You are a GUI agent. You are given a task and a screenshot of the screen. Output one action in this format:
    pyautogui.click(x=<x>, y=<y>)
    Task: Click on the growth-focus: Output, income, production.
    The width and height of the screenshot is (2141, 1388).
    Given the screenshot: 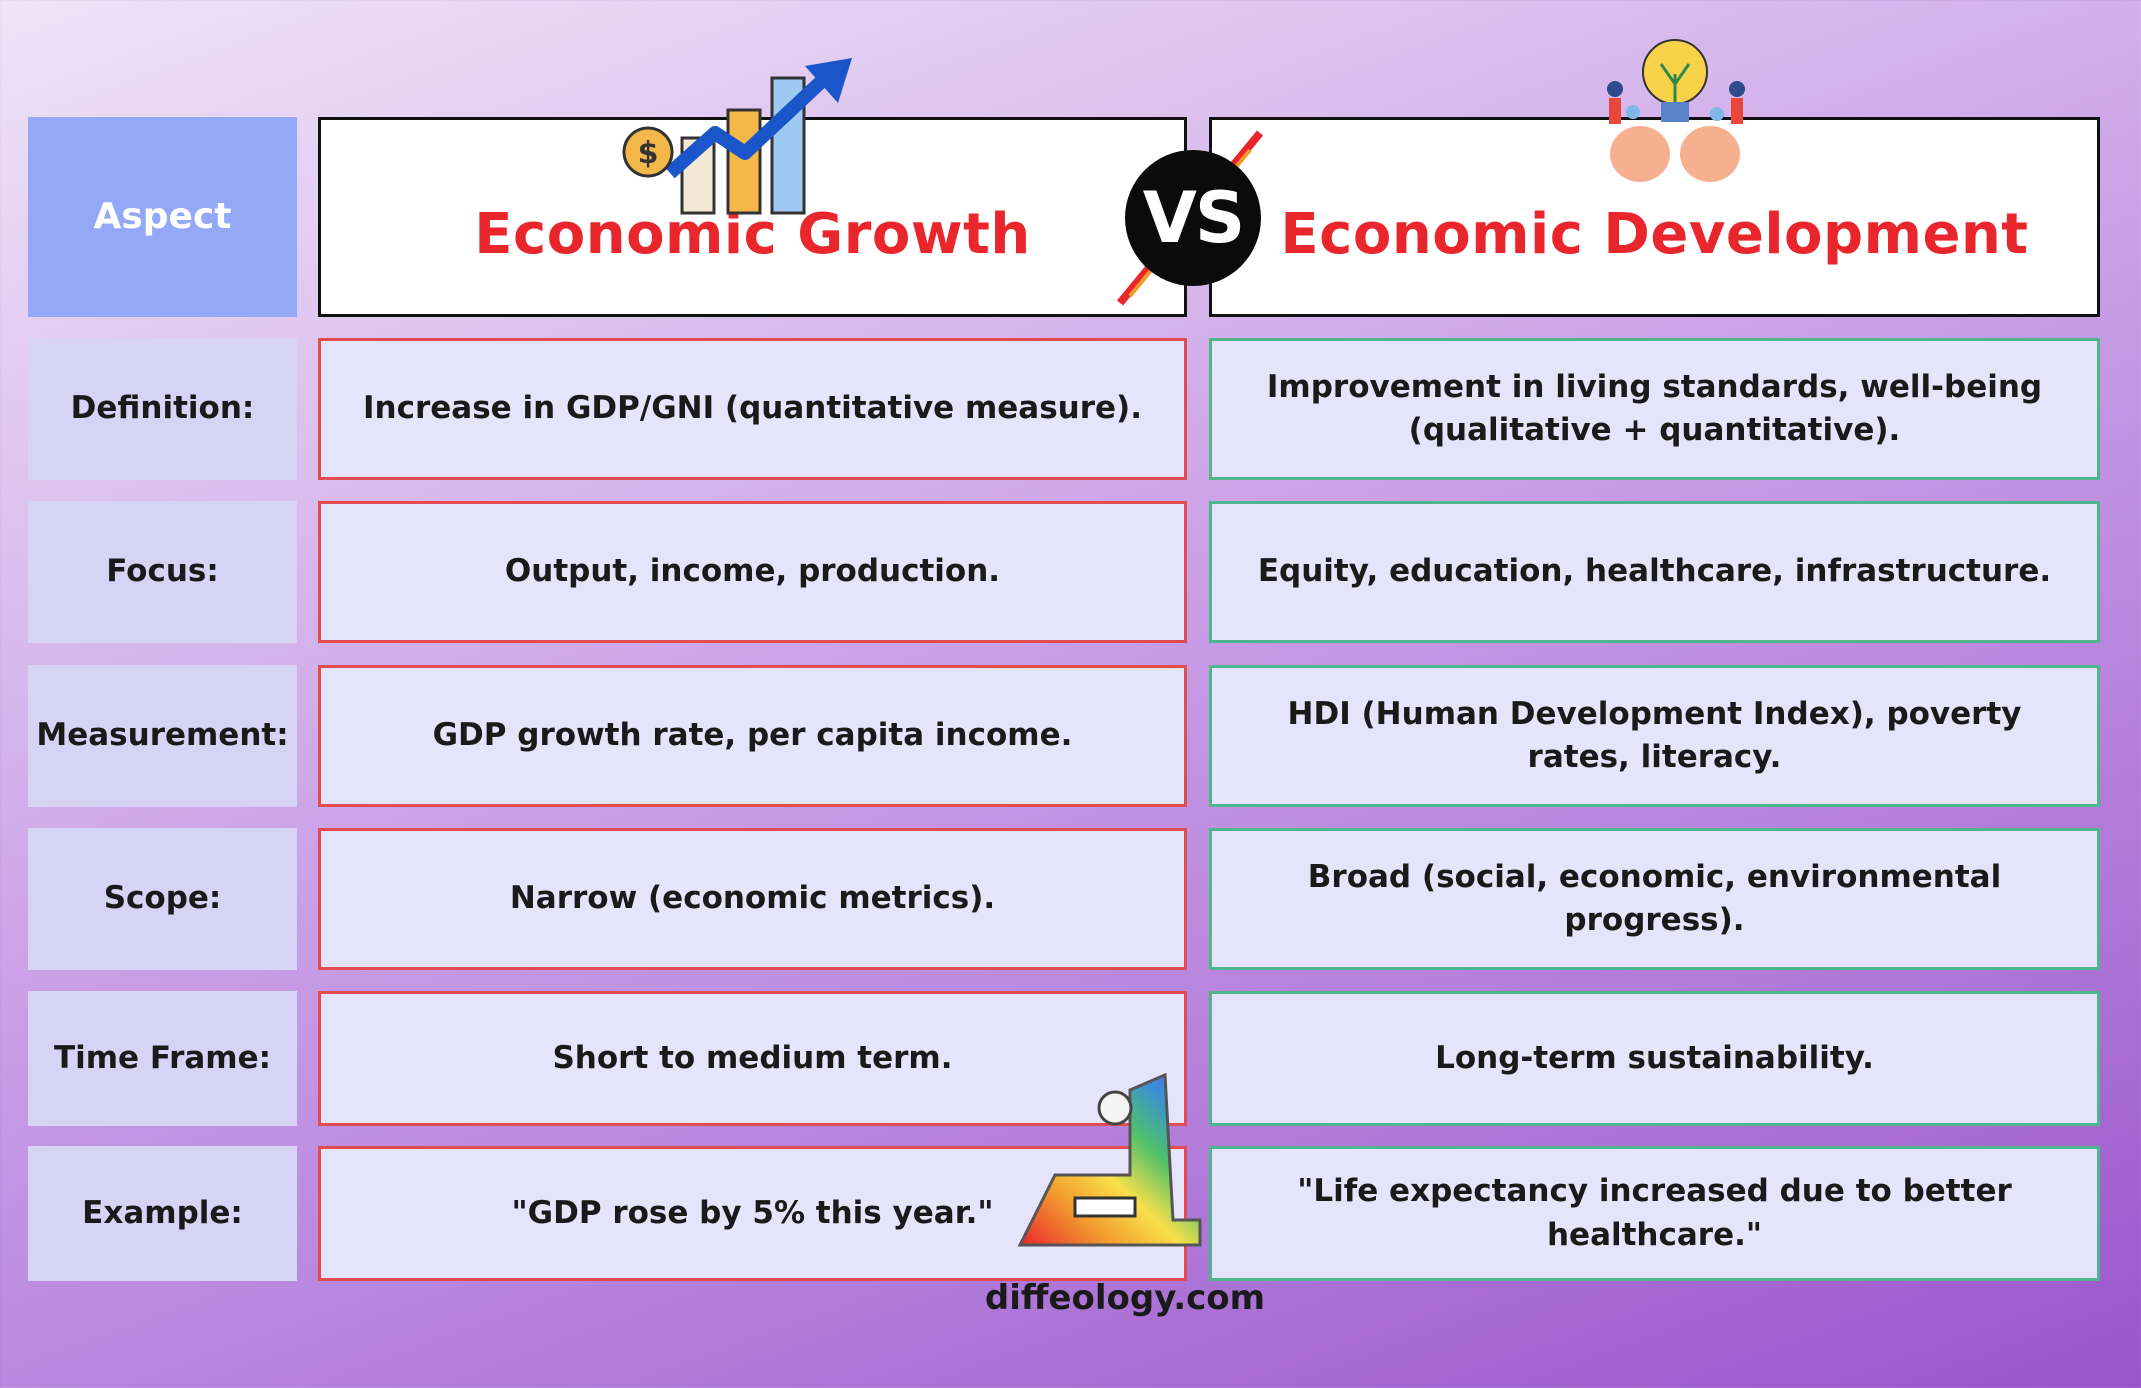 What is the action you would take?
    pyautogui.click(x=752, y=572)
    